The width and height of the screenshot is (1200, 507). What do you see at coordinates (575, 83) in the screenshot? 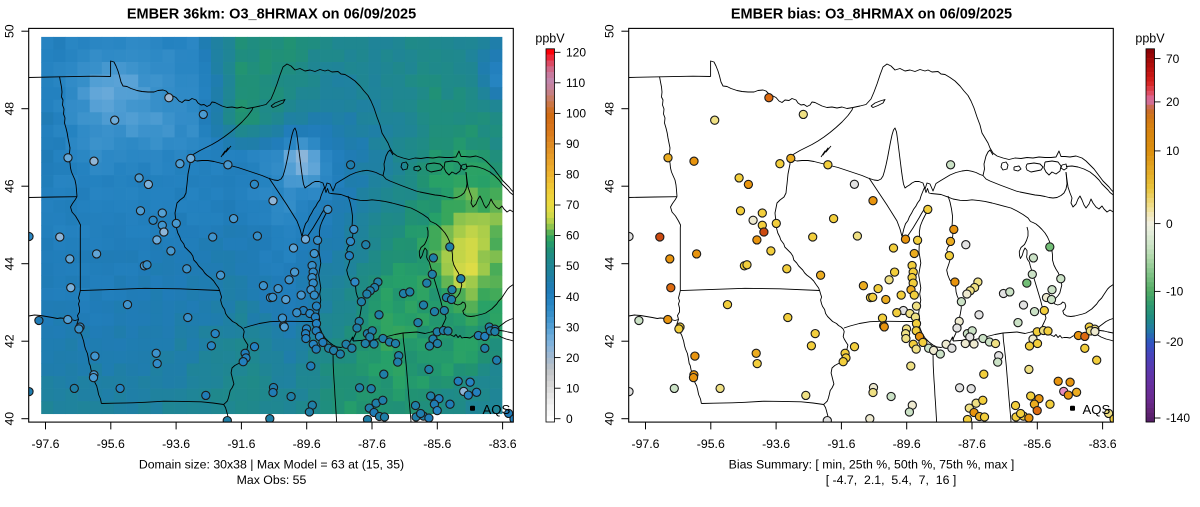
I see `svg-text: 110` at bounding box center [575, 83].